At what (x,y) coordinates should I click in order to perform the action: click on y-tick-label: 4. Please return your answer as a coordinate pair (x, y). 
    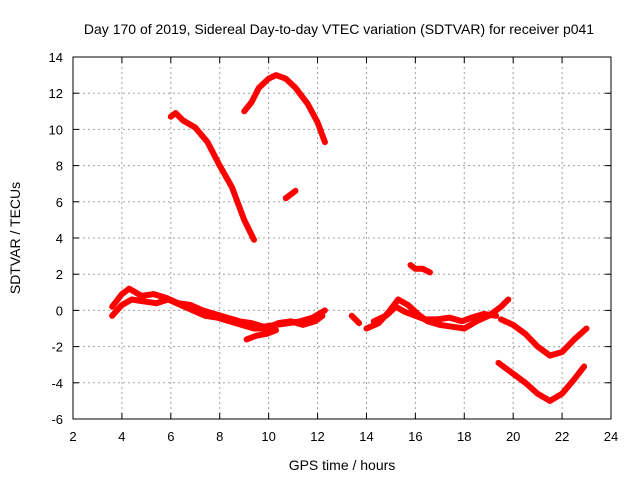
    Looking at the image, I should click on (59, 238).